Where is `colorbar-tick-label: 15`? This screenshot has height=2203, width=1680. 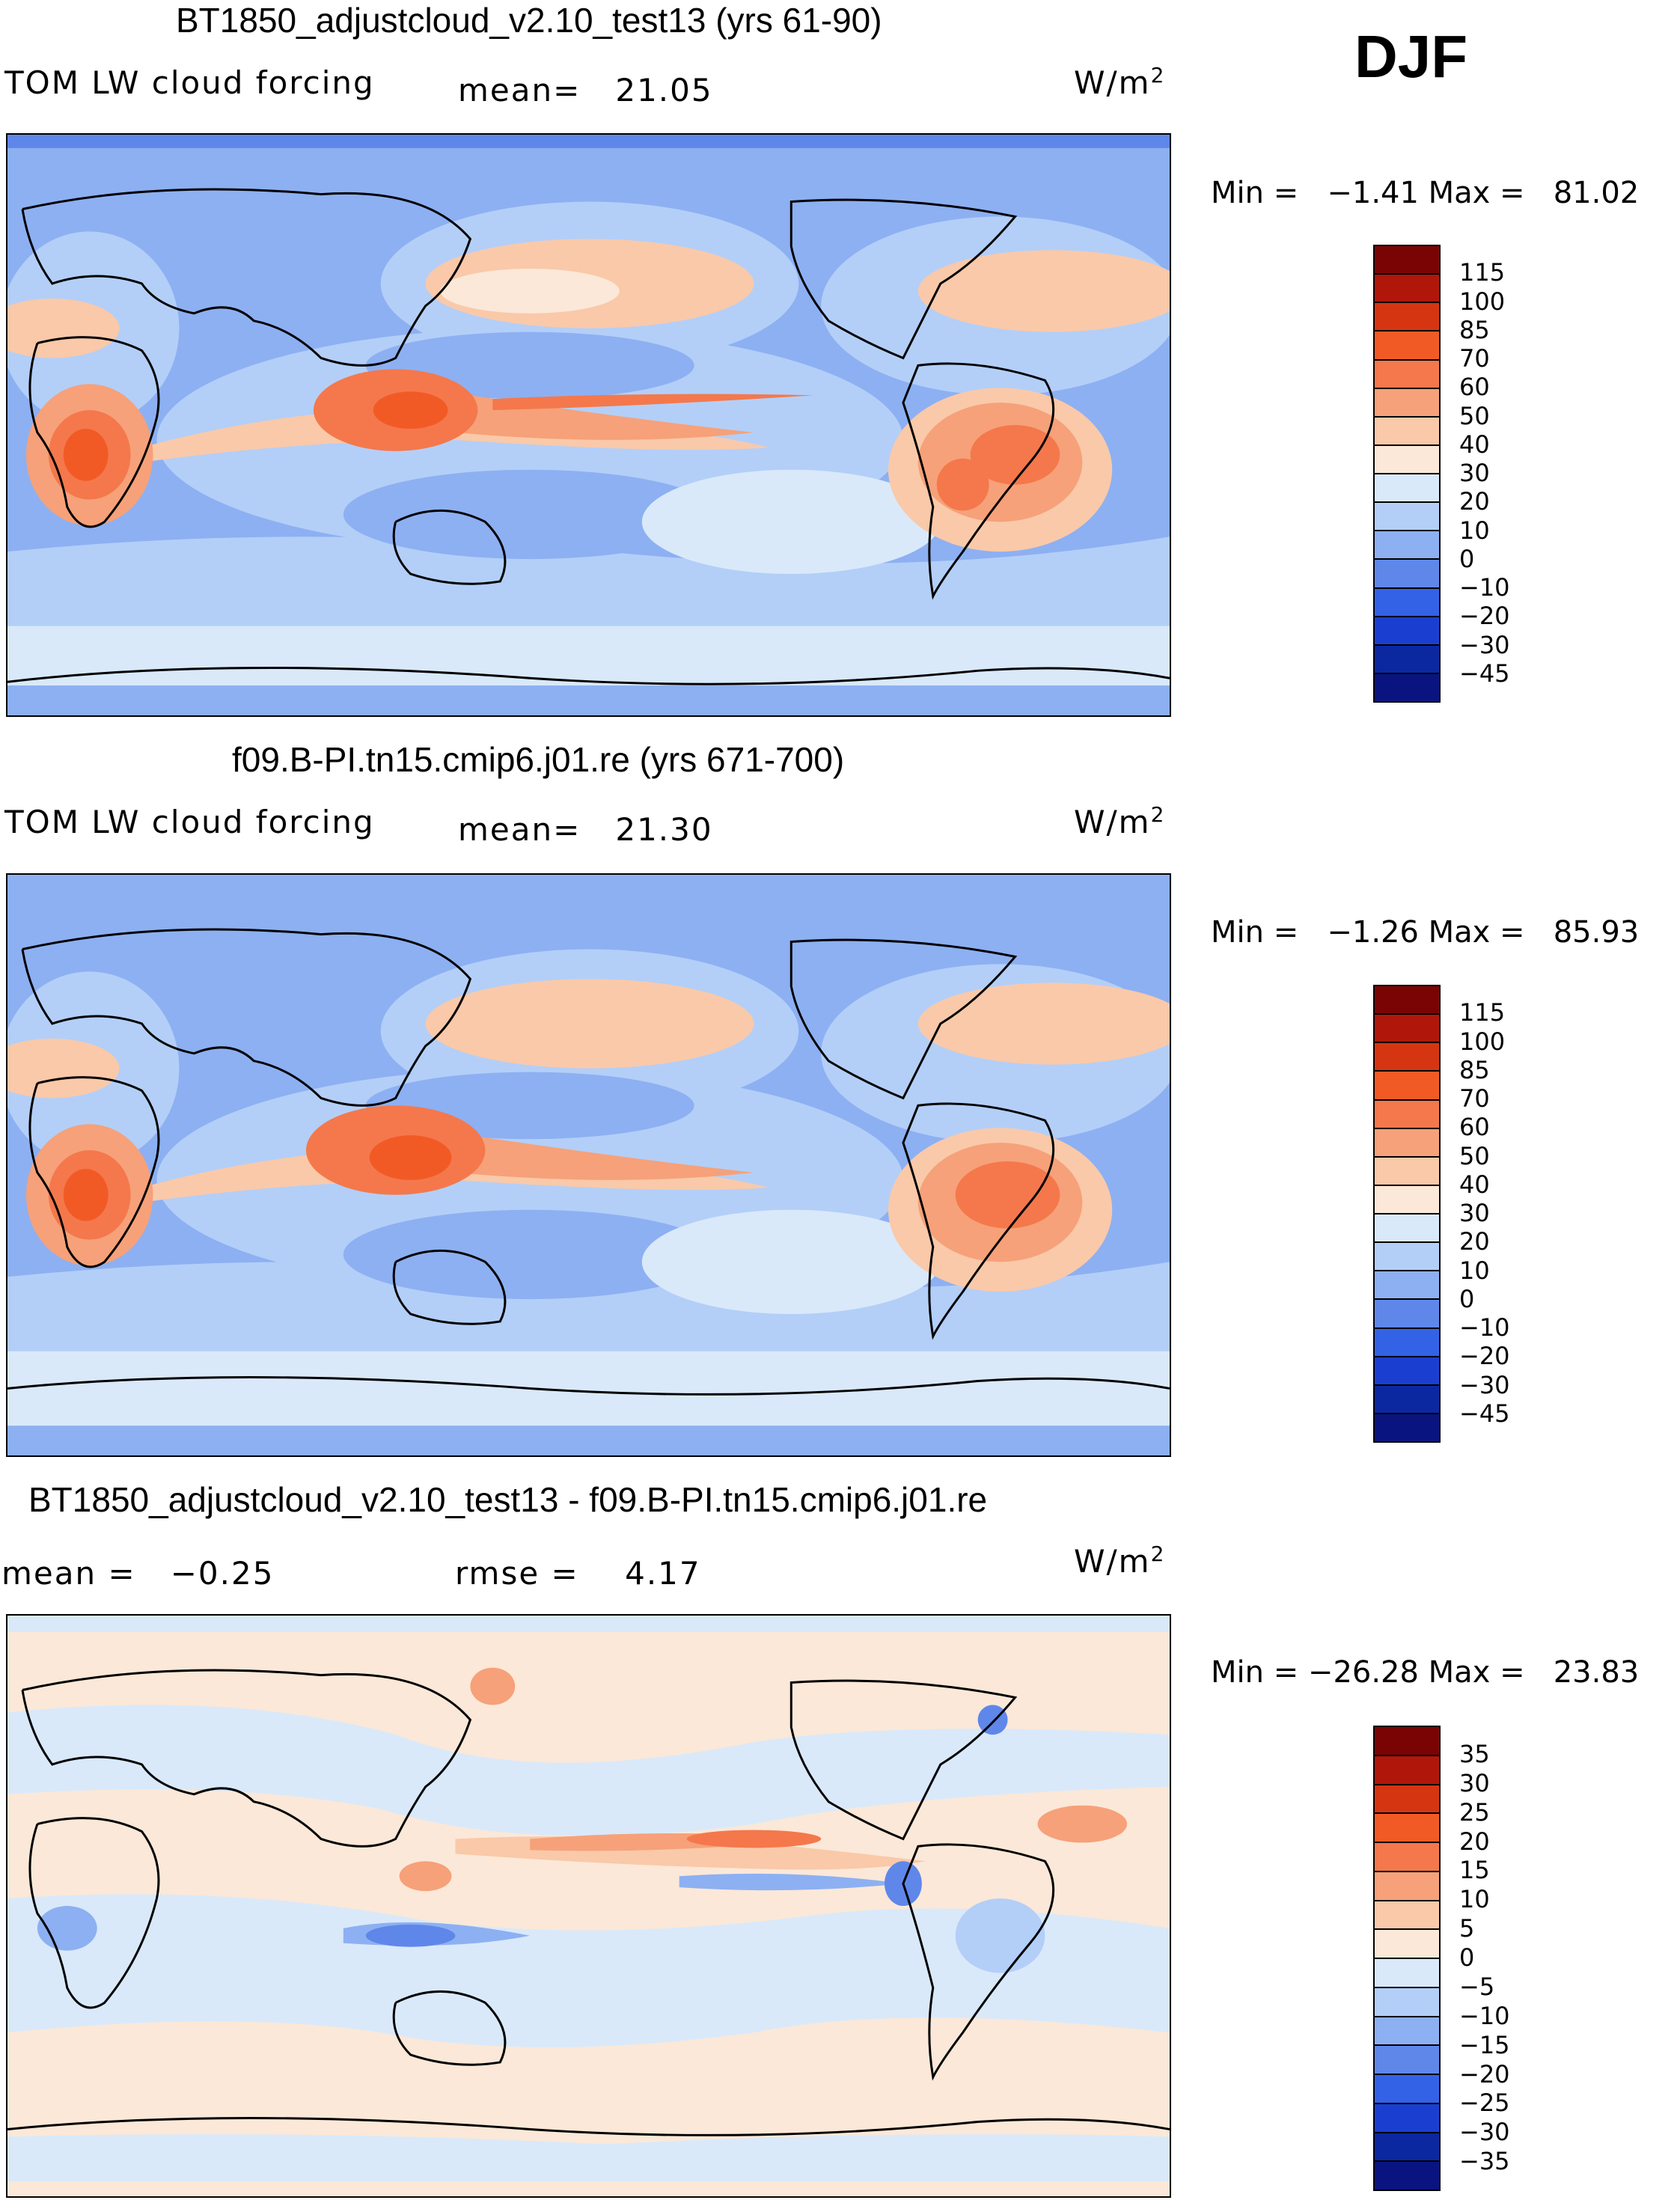 colorbar-tick-label: 15 is located at coordinates (1474, 1870).